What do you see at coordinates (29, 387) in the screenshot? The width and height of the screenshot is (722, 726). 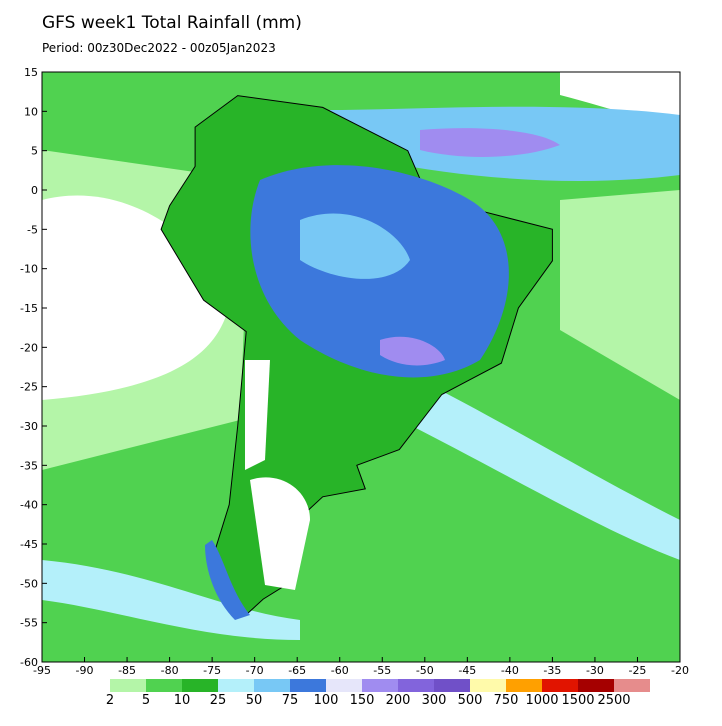 I see `y-tick-label: -25` at bounding box center [29, 387].